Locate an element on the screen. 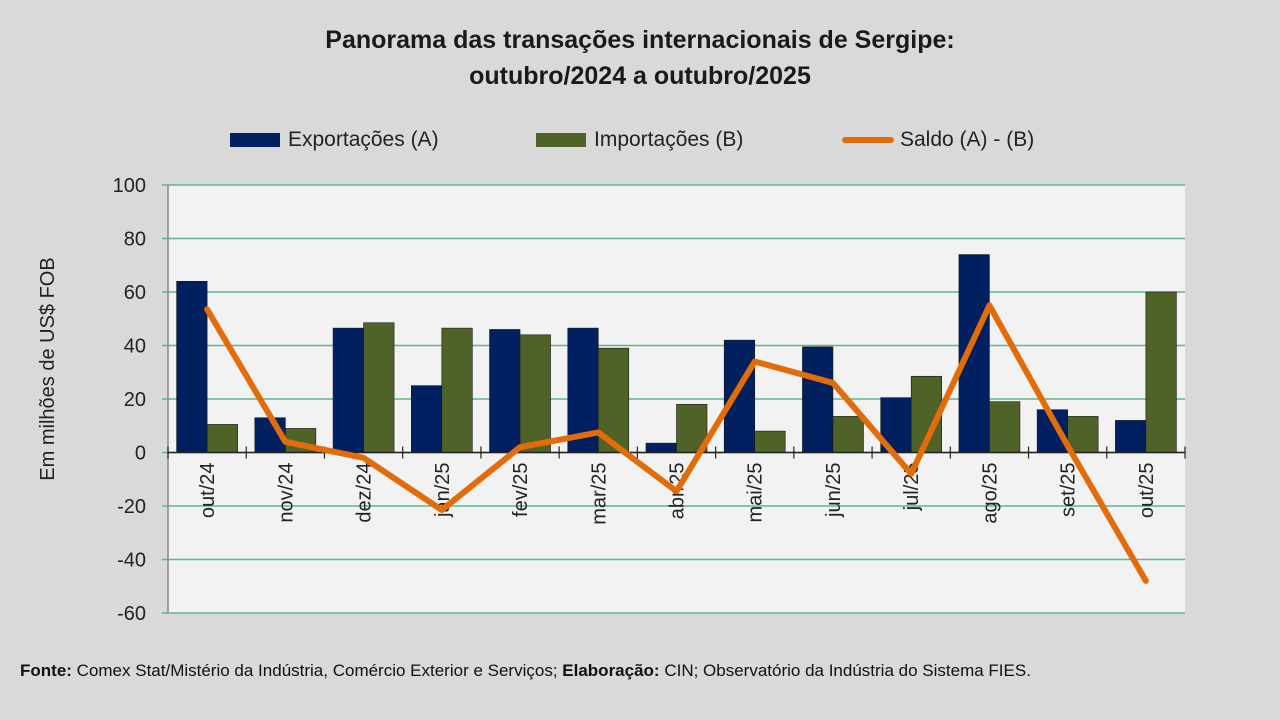  legend-swatch-imports is located at coordinates (561, 140).